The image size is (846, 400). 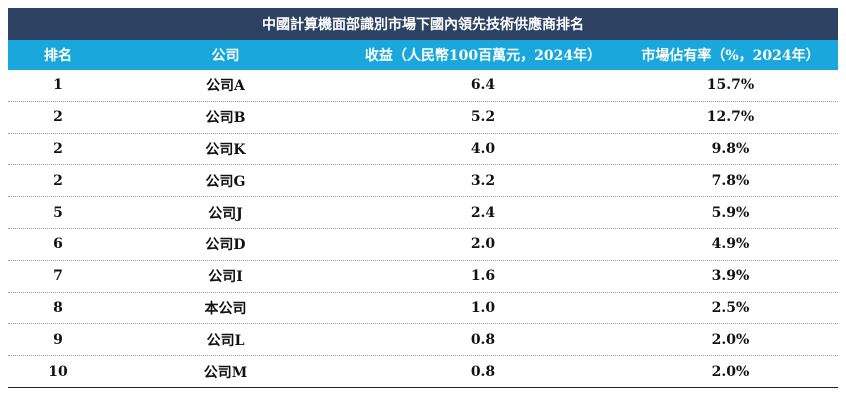 I want to click on cell-share: 5.9%, so click(x=730, y=212).